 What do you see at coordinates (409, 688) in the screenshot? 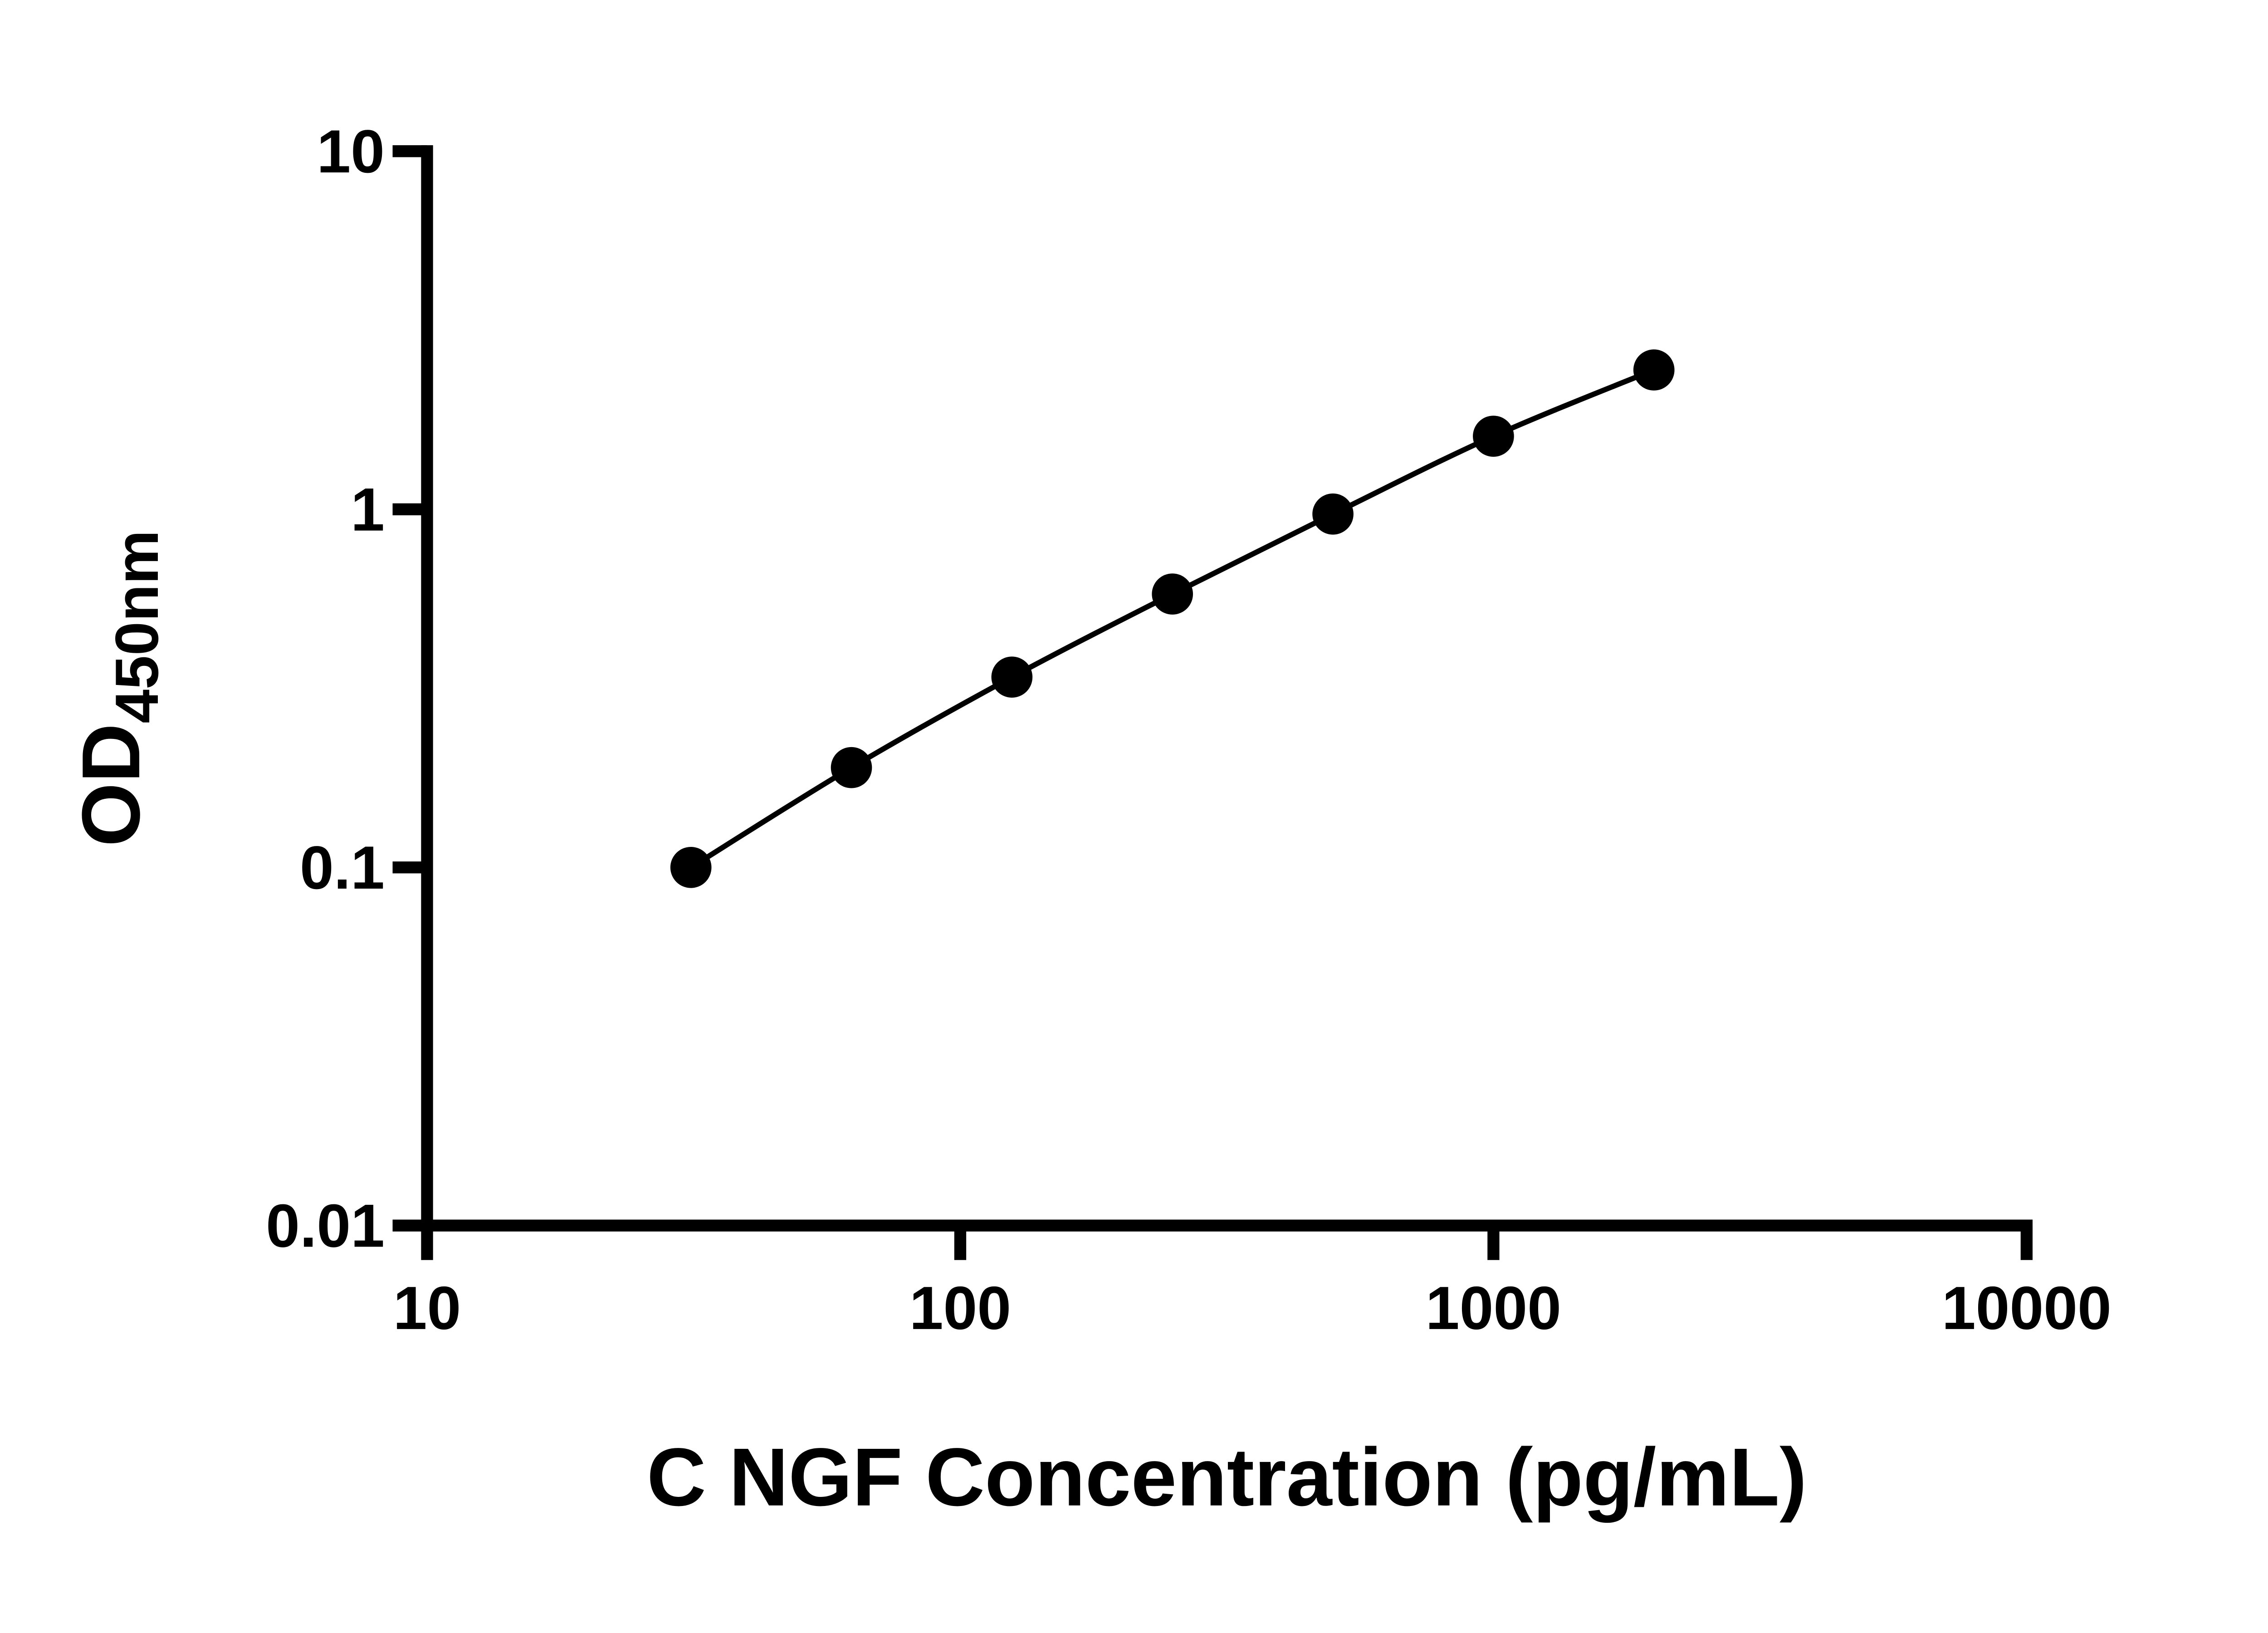
I see `y-tick-marks` at bounding box center [409, 688].